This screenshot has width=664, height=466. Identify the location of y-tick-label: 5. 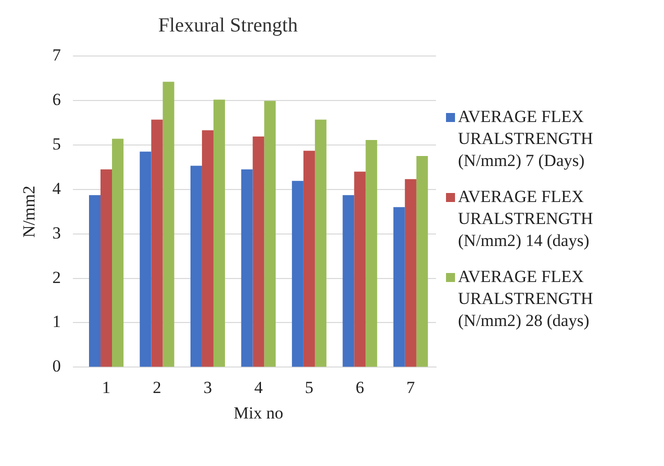
(56, 144).